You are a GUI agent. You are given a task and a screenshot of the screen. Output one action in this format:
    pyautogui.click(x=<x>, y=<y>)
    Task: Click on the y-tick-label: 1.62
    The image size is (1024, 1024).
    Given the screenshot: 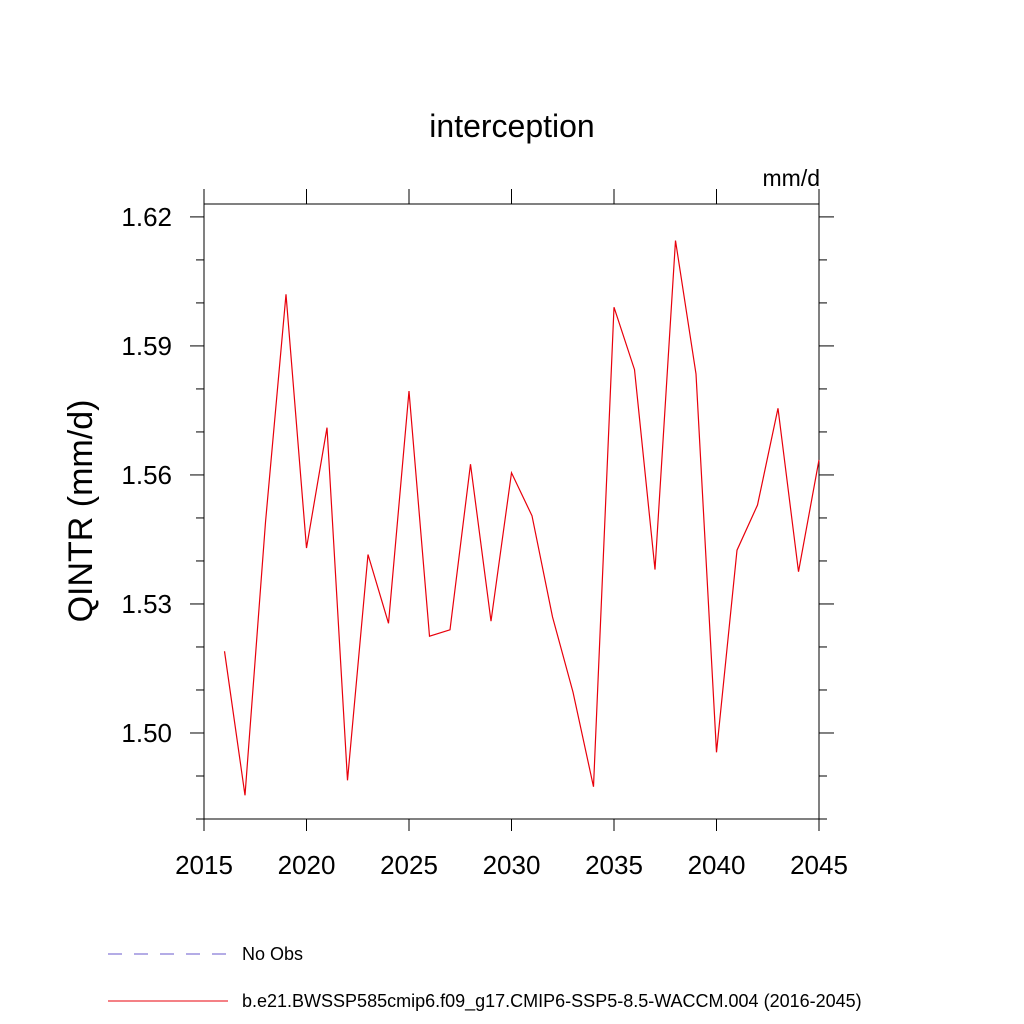 What is the action you would take?
    pyautogui.click(x=146, y=217)
    